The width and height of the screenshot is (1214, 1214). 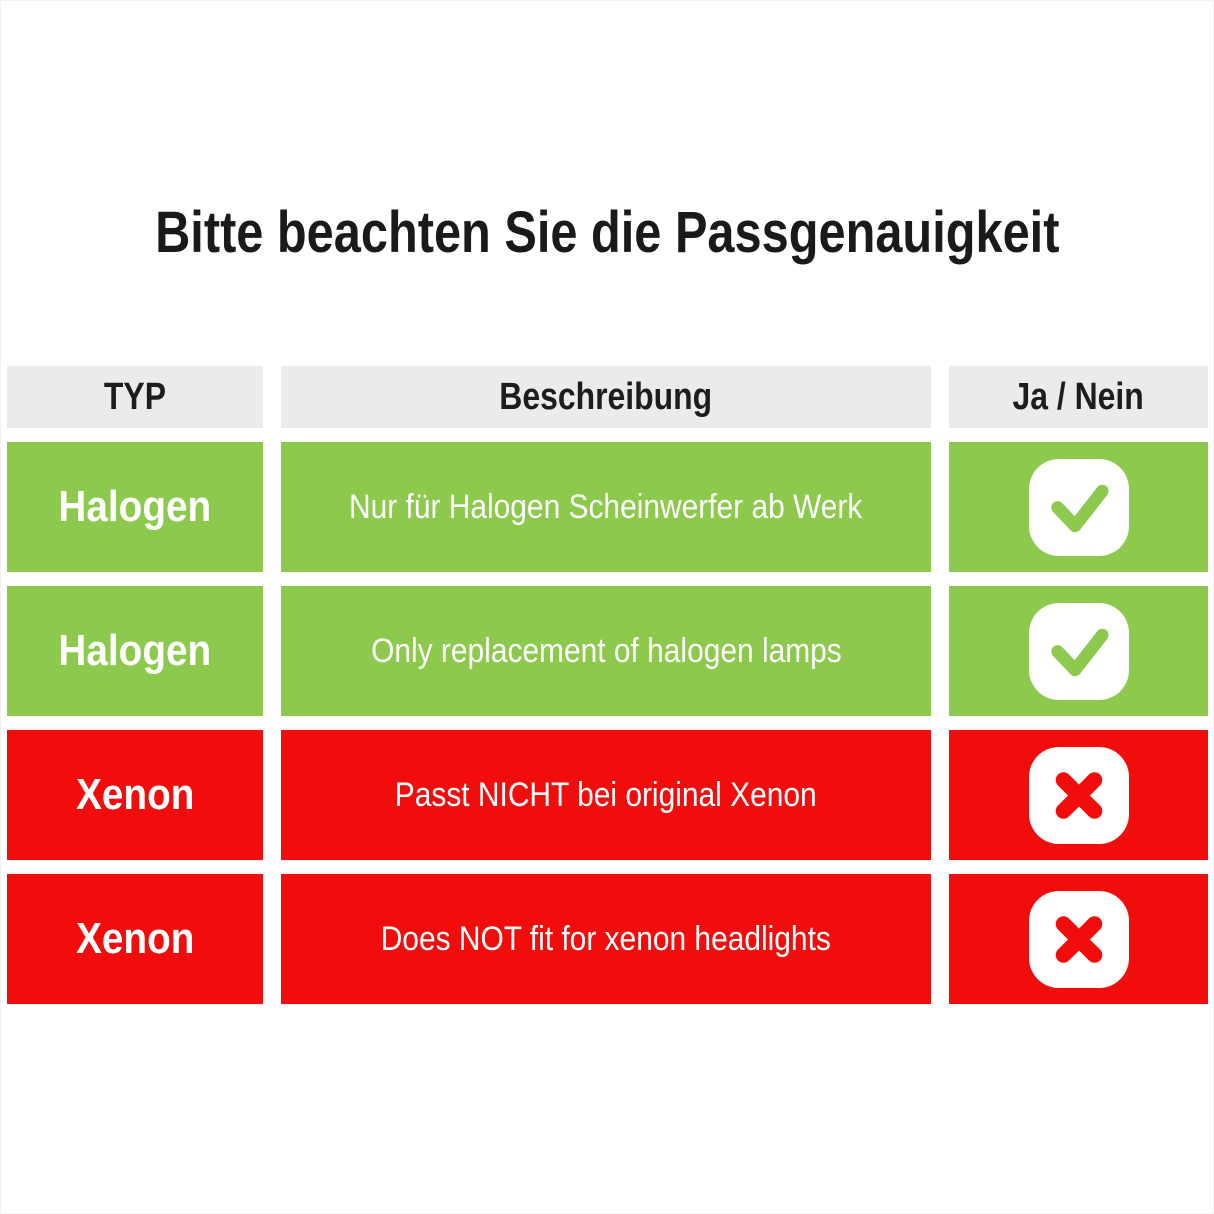 I want to click on description-cell: Does NOT fit for xenon headlights, so click(x=606, y=939).